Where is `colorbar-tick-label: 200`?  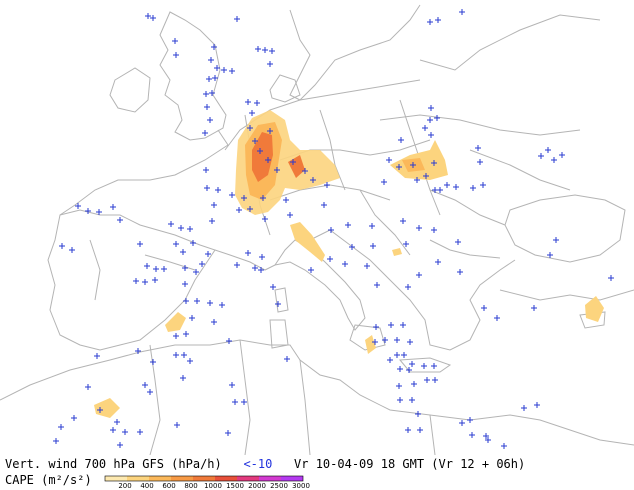 colorbar-tick-label: 200 is located at coordinates (124, 486).